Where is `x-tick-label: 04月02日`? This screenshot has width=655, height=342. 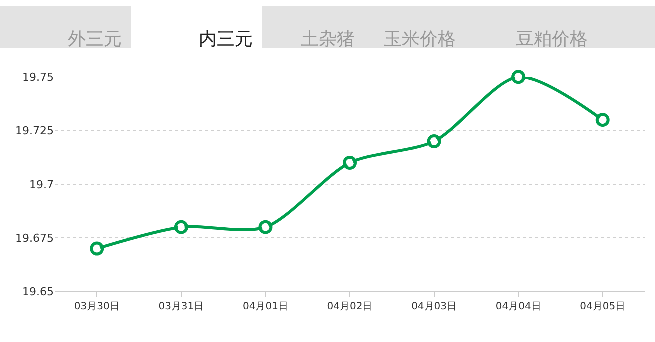 x-tick-label: 04月02日 is located at coordinates (350, 307).